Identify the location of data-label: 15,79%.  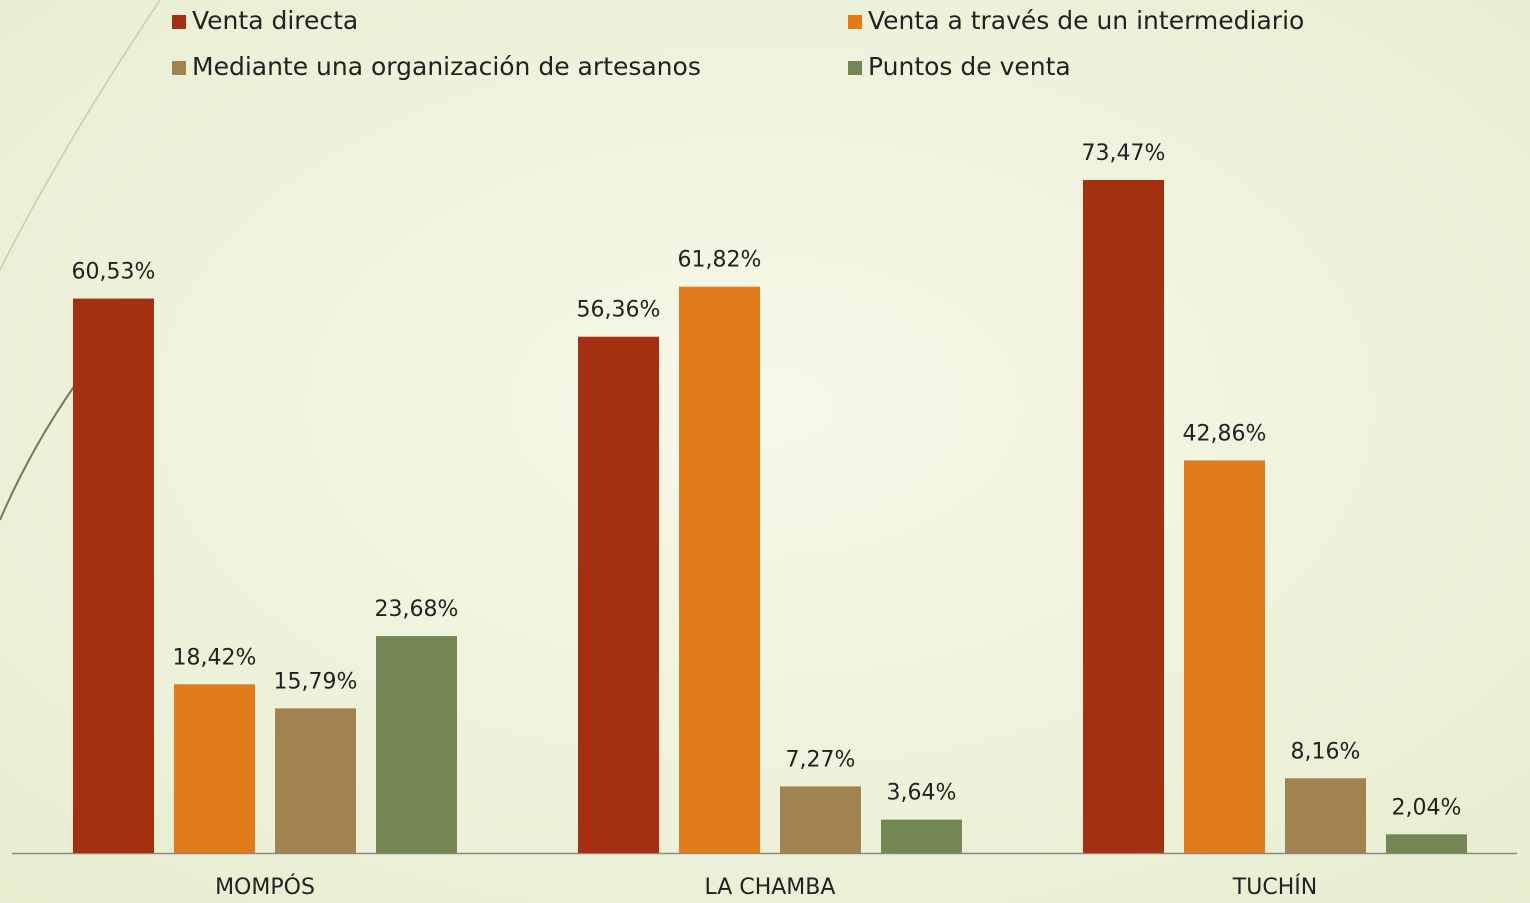
(316, 681).